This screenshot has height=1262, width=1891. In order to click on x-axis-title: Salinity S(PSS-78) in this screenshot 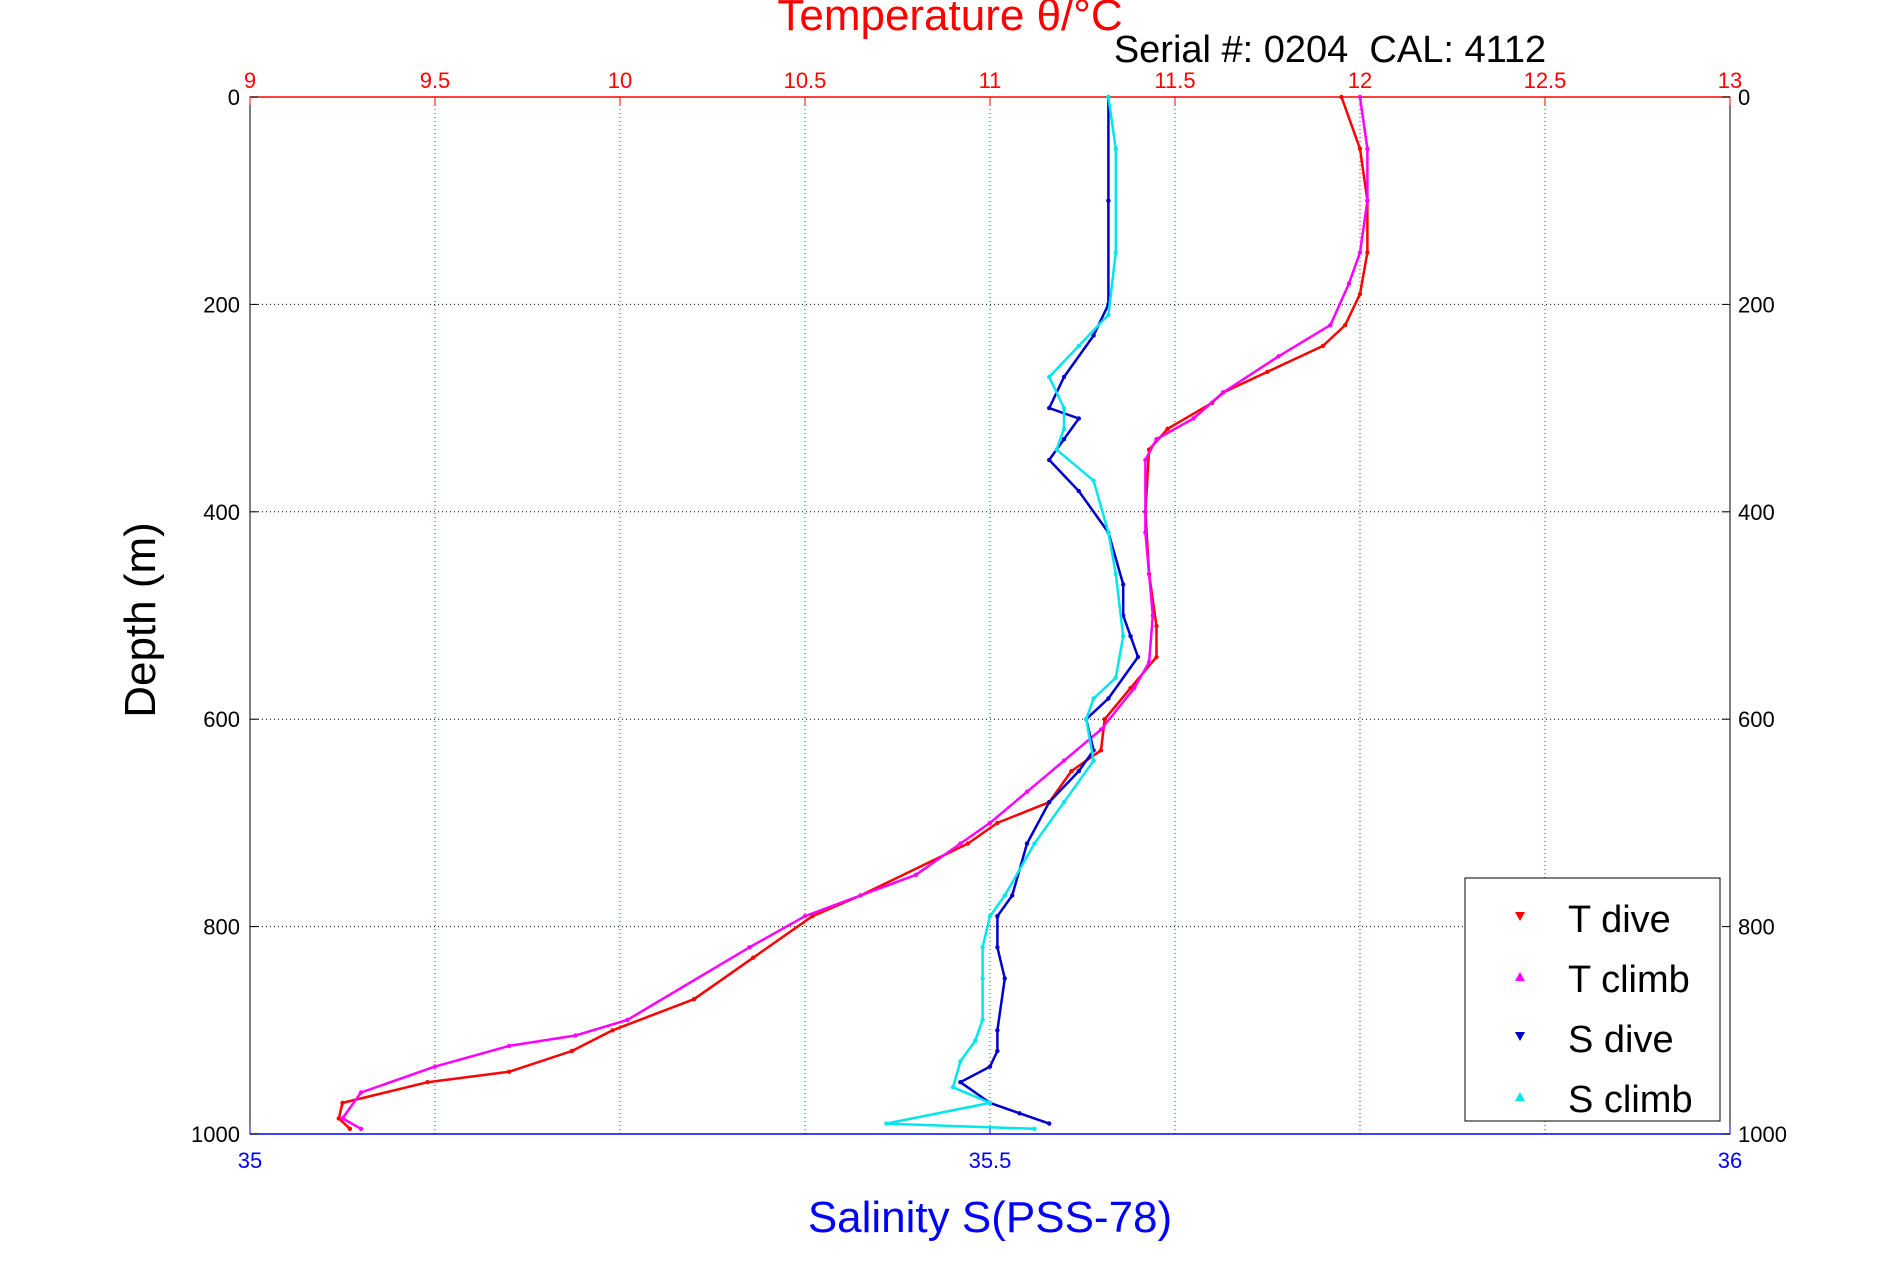, I will do `click(990, 1217)`.